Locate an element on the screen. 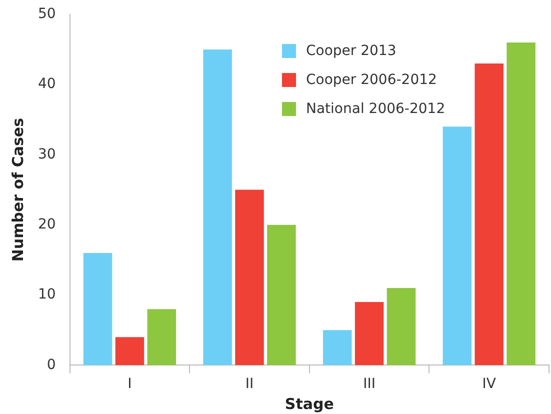 Image resolution: width=551 pixels, height=414 pixels. legend-label: National 2006-2012 is located at coordinates (376, 108).